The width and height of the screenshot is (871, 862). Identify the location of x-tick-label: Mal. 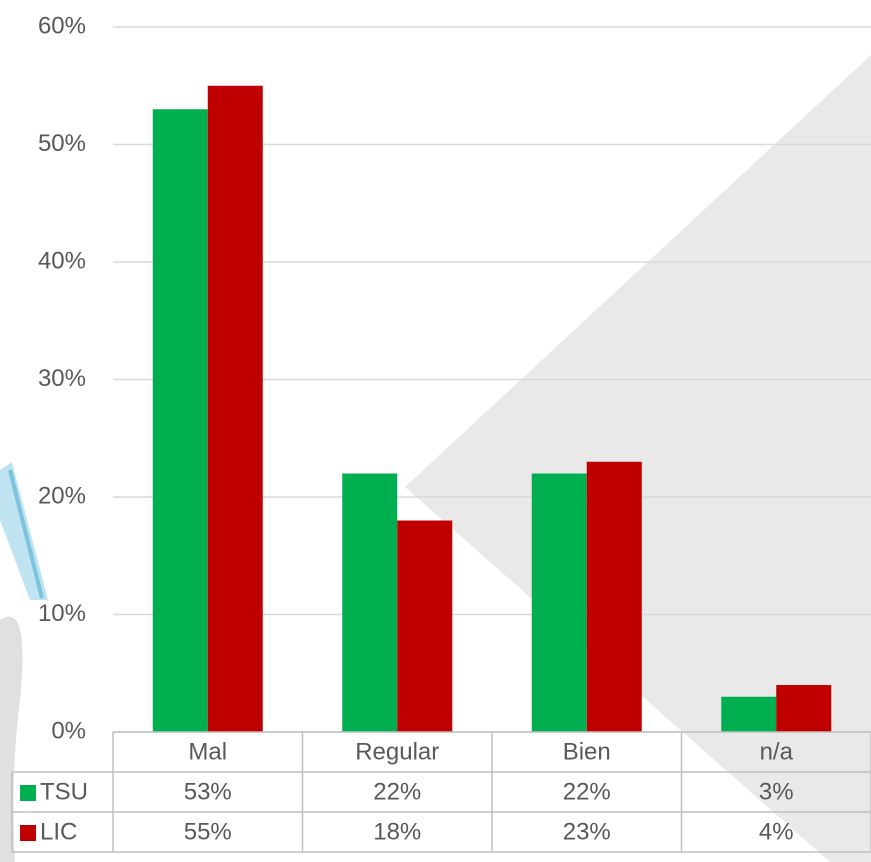
(207, 751).